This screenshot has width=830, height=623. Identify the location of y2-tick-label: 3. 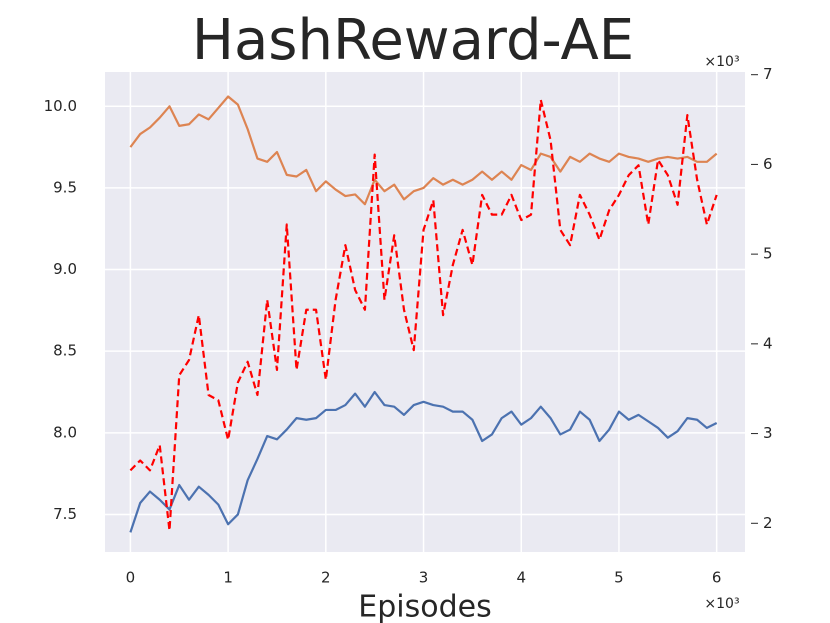
(768, 433).